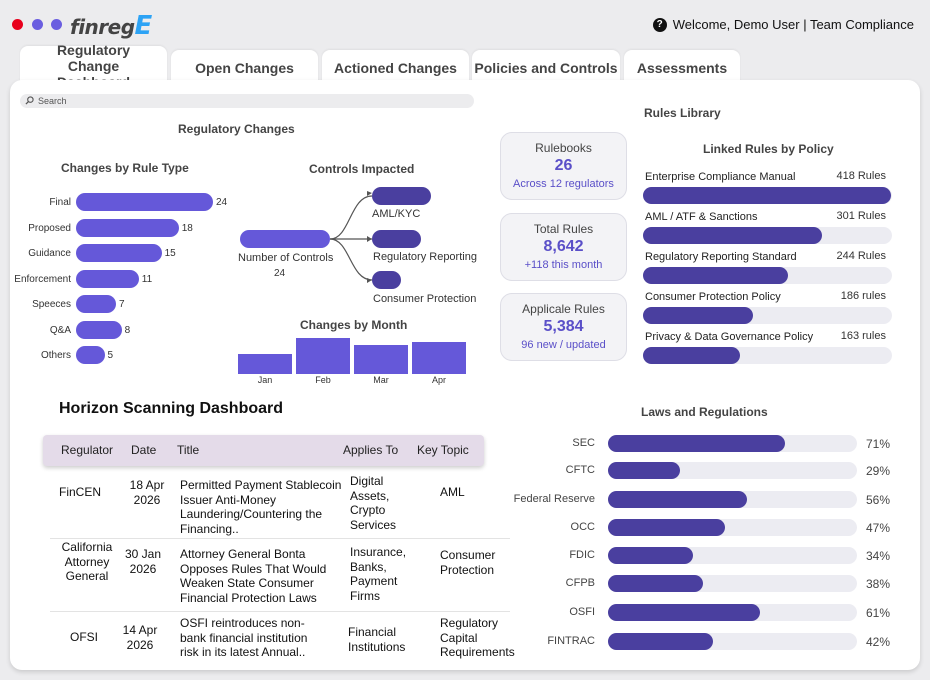 Image resolution: width=930 pixels, height=680 pixels. Describe the element at coordinates (37, 24) in the screenshot. I see `window-minimize-dot` at that location.